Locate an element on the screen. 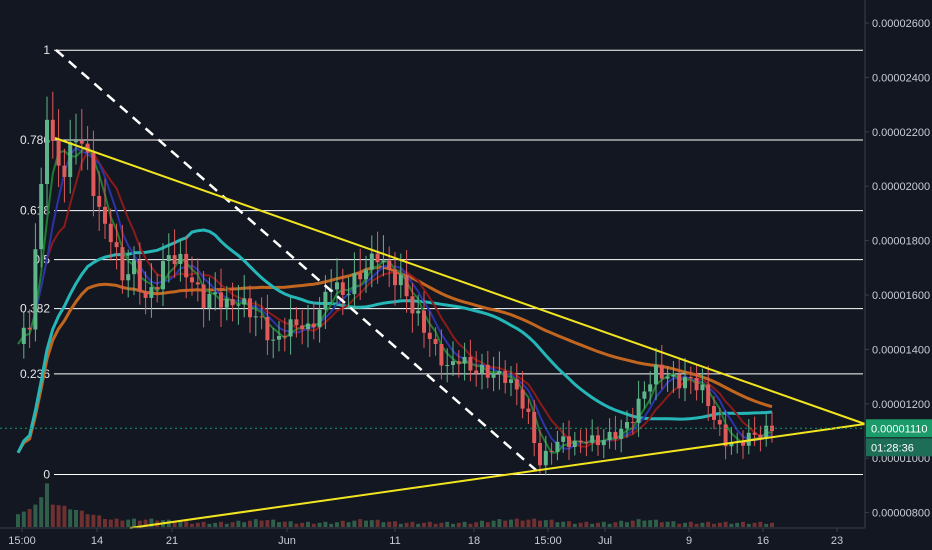 The image size is (932, 550). fib-label-0: 0 is located at coordinates (46, 475).